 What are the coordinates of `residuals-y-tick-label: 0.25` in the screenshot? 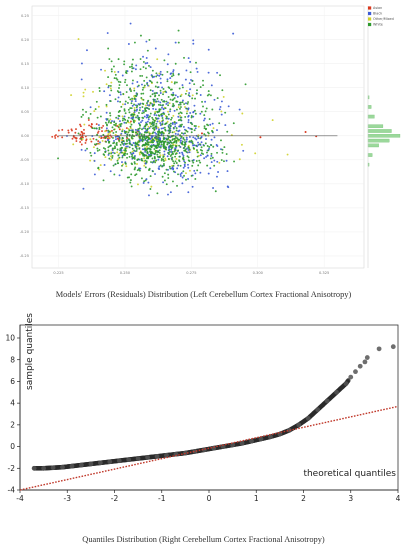 It's located at (25, 16).